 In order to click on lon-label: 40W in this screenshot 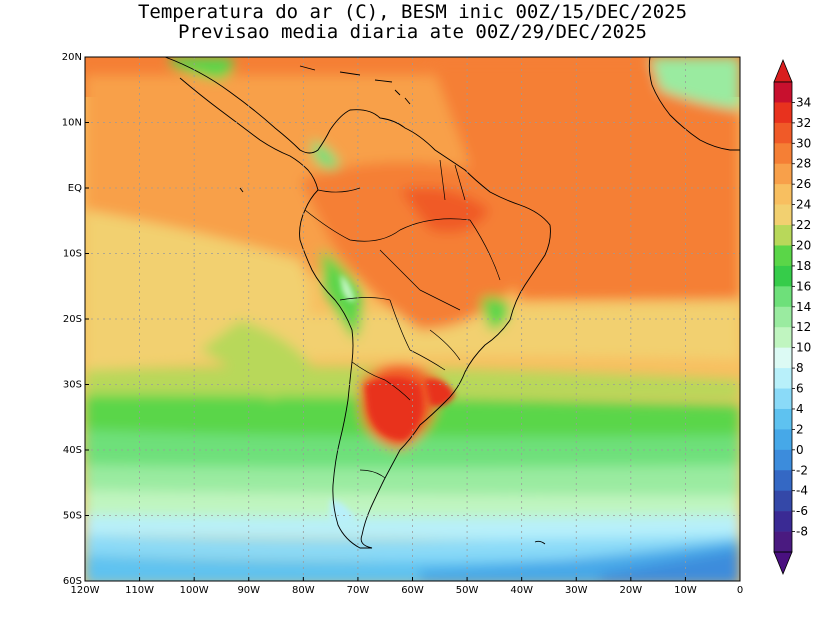, I will do `click(521, 590)`.